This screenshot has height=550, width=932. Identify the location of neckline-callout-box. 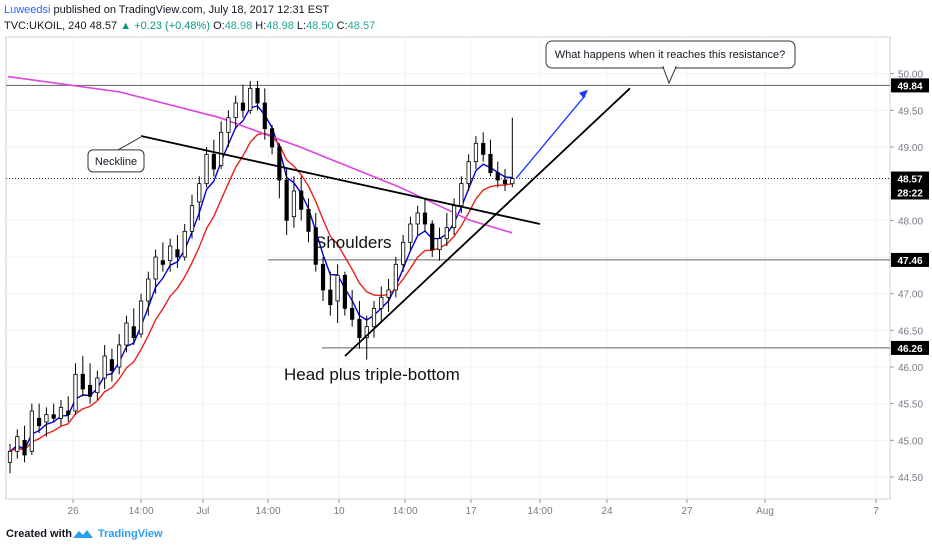
(116, 161).